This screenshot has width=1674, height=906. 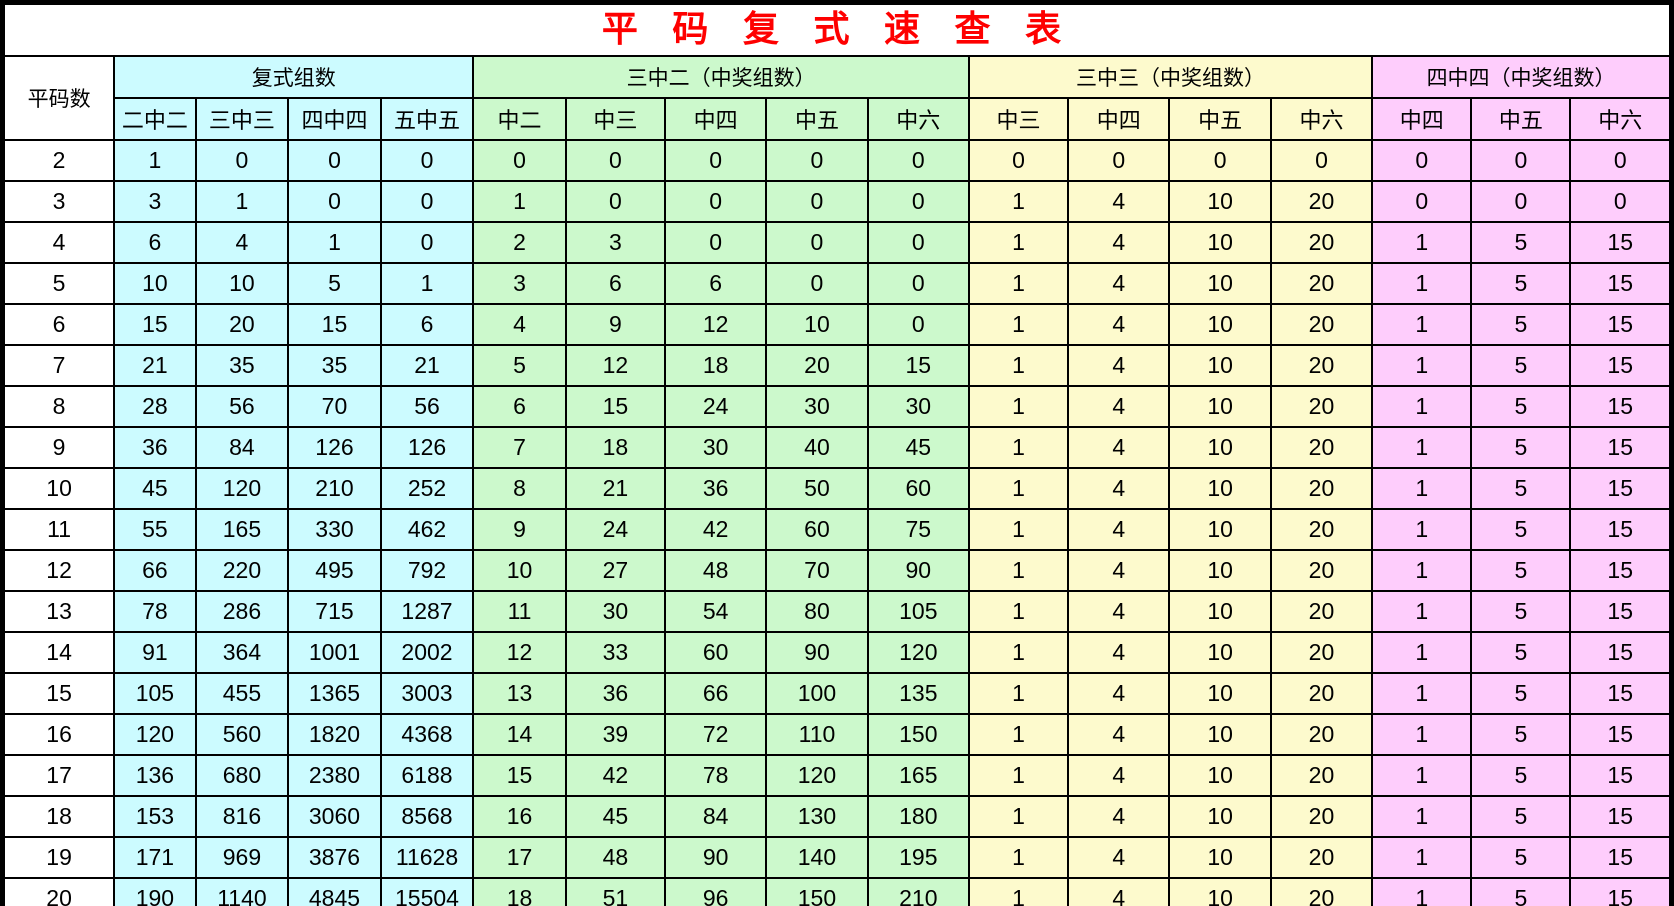 I want to click on cell-s3z2-z5: 100, so click(x=817, y=693).